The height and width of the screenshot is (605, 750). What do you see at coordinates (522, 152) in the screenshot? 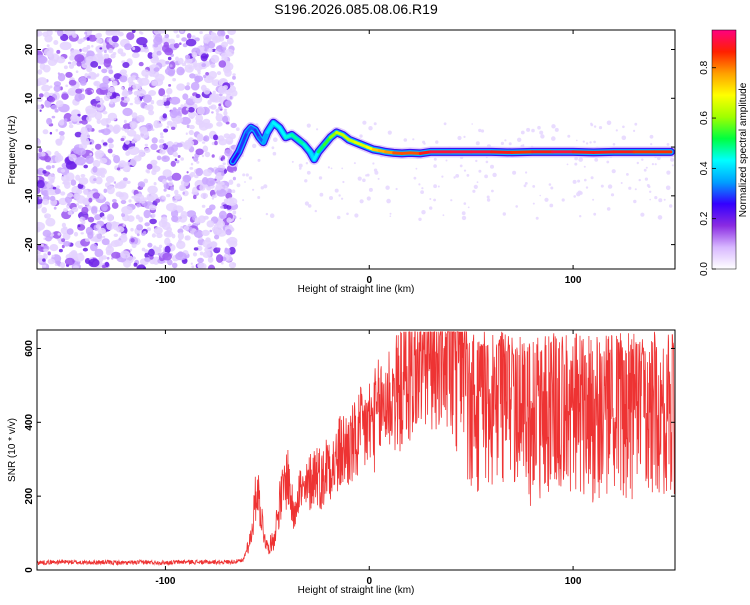
I see `trace-core-segment` at bounding box center [522, 152].